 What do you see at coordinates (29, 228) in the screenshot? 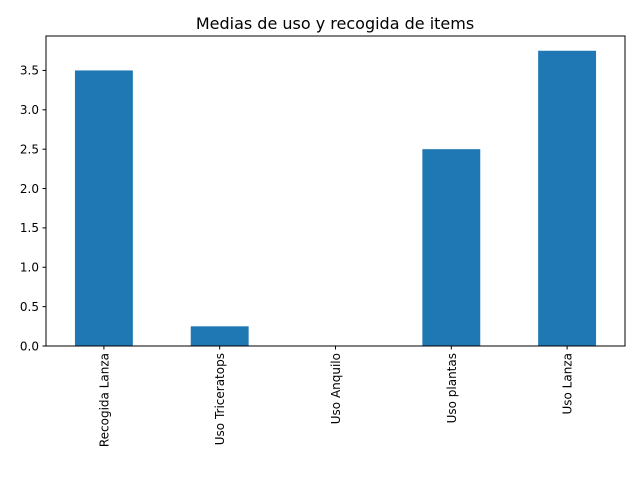
I see `y-tick-label-3: 1.5` at bounding box center [29, 228].